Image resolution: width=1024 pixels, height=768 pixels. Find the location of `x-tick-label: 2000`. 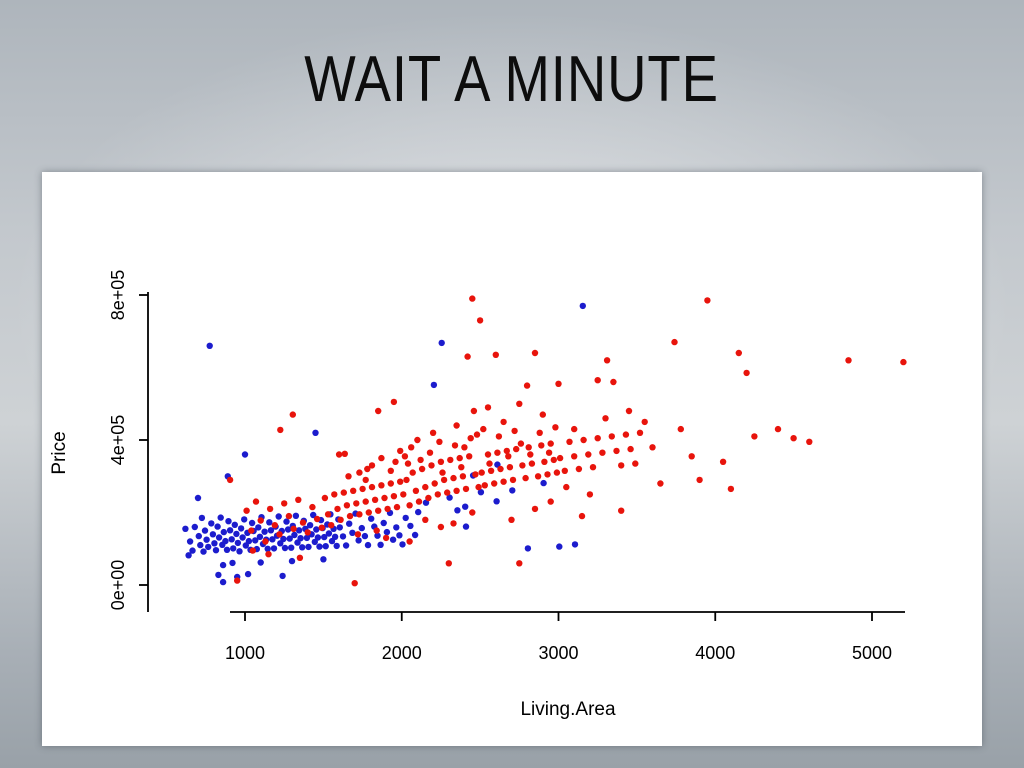

x-tick-label: 2000 is located at coordinates (402, 653).